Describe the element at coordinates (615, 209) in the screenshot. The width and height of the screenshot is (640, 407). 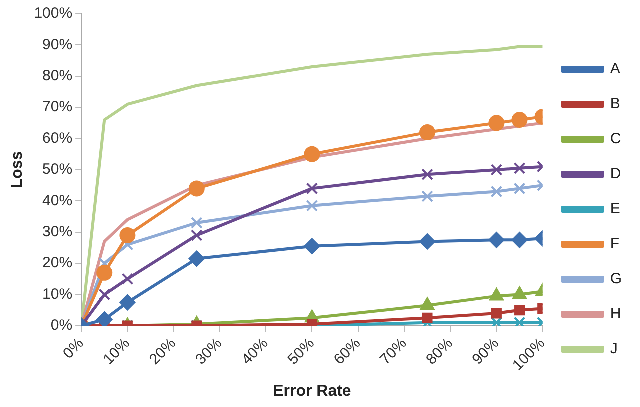
I see `legend-label: E` at that location.